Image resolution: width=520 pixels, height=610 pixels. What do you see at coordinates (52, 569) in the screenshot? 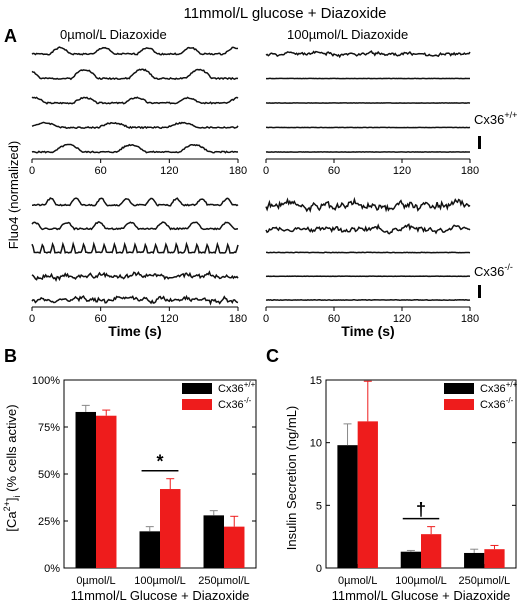
I see `chart-b-y-tick-label: 0%` at bounding box center [52, 569].